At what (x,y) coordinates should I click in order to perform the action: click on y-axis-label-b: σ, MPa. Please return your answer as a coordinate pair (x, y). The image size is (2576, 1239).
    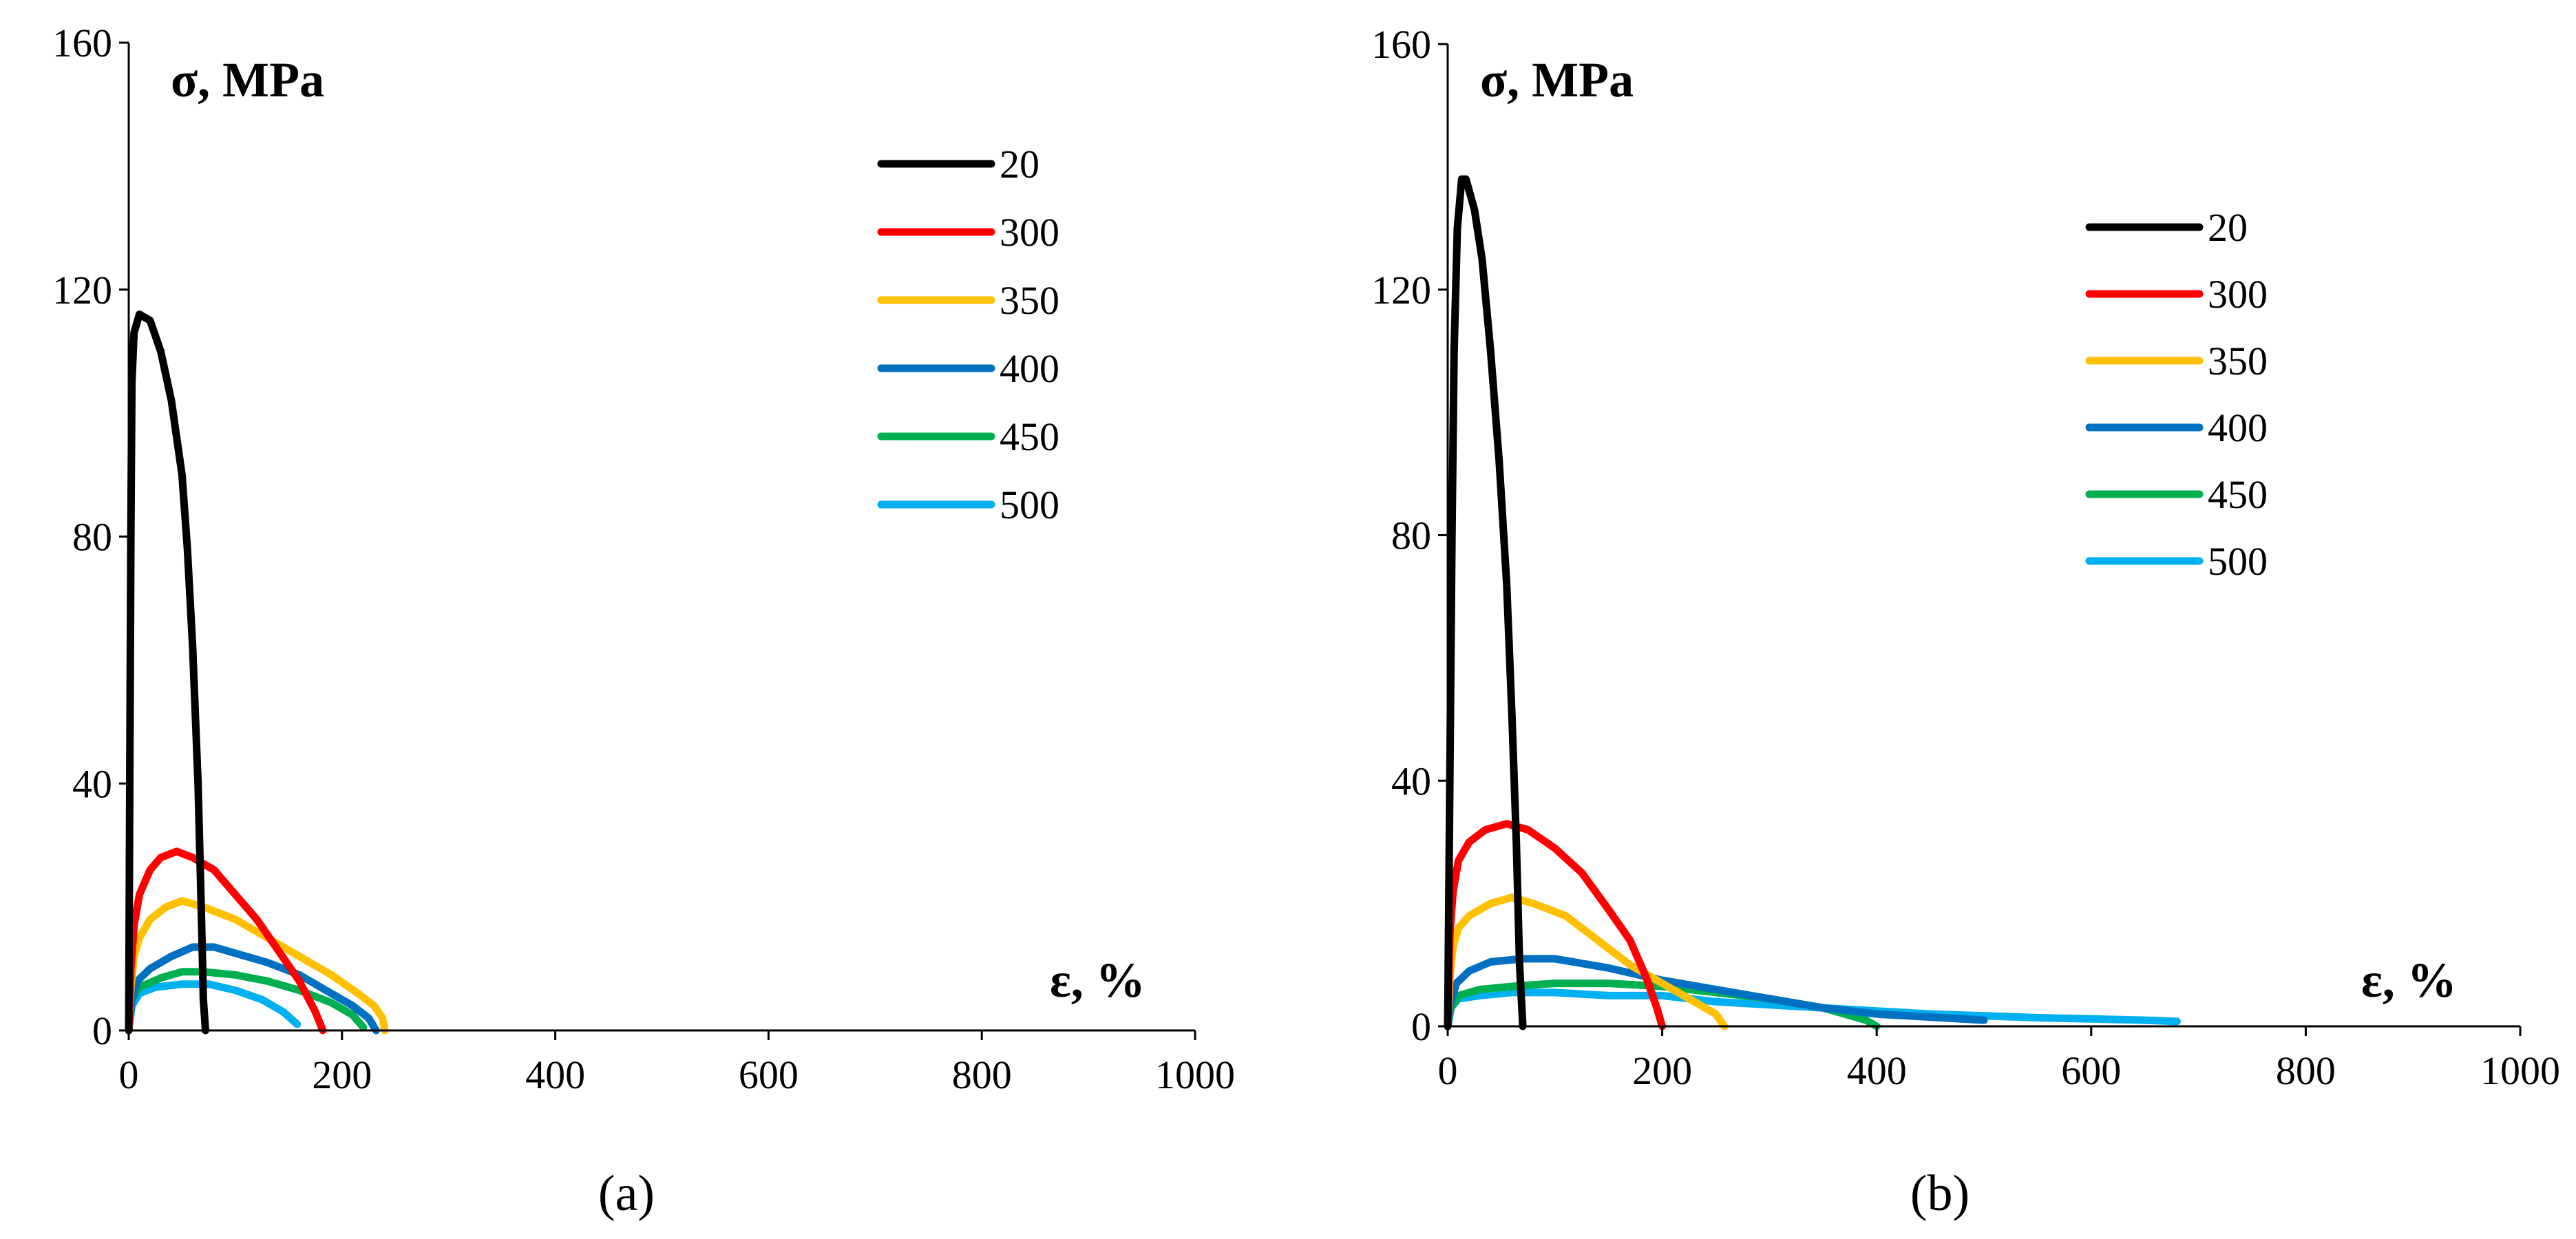
    Looking at the image, I should click on (1557, 79).